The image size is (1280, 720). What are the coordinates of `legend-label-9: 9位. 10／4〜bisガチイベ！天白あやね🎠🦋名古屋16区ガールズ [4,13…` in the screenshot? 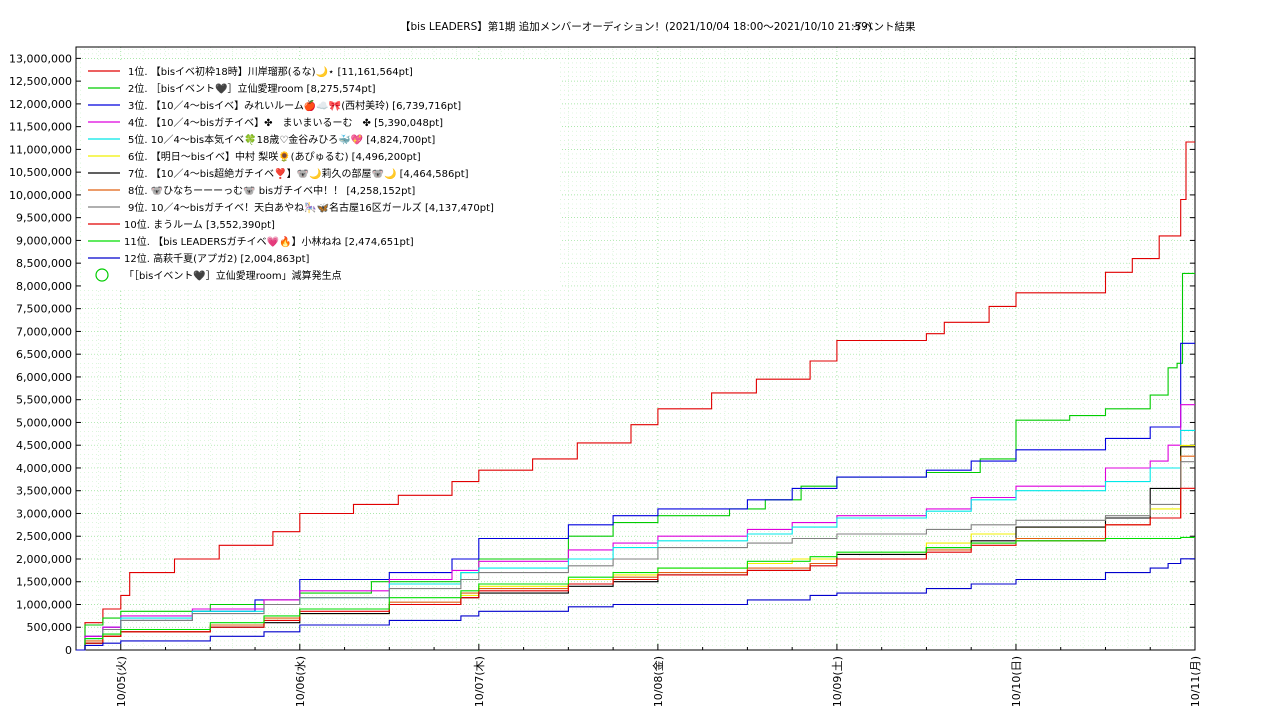 It's located at (311, 207).